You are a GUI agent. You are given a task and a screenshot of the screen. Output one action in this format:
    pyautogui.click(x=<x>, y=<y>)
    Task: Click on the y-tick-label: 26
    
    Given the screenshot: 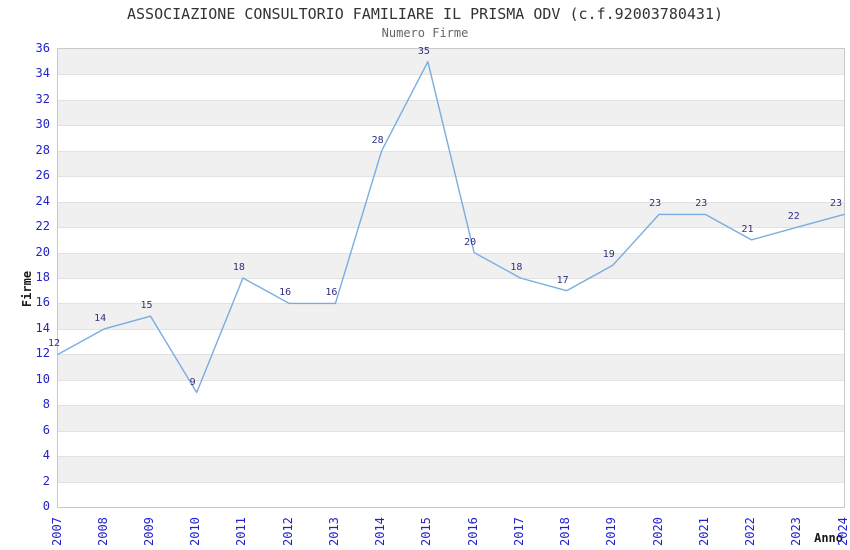 What is the action you would take?
    pyautogui.click(x=42, y=175)
    